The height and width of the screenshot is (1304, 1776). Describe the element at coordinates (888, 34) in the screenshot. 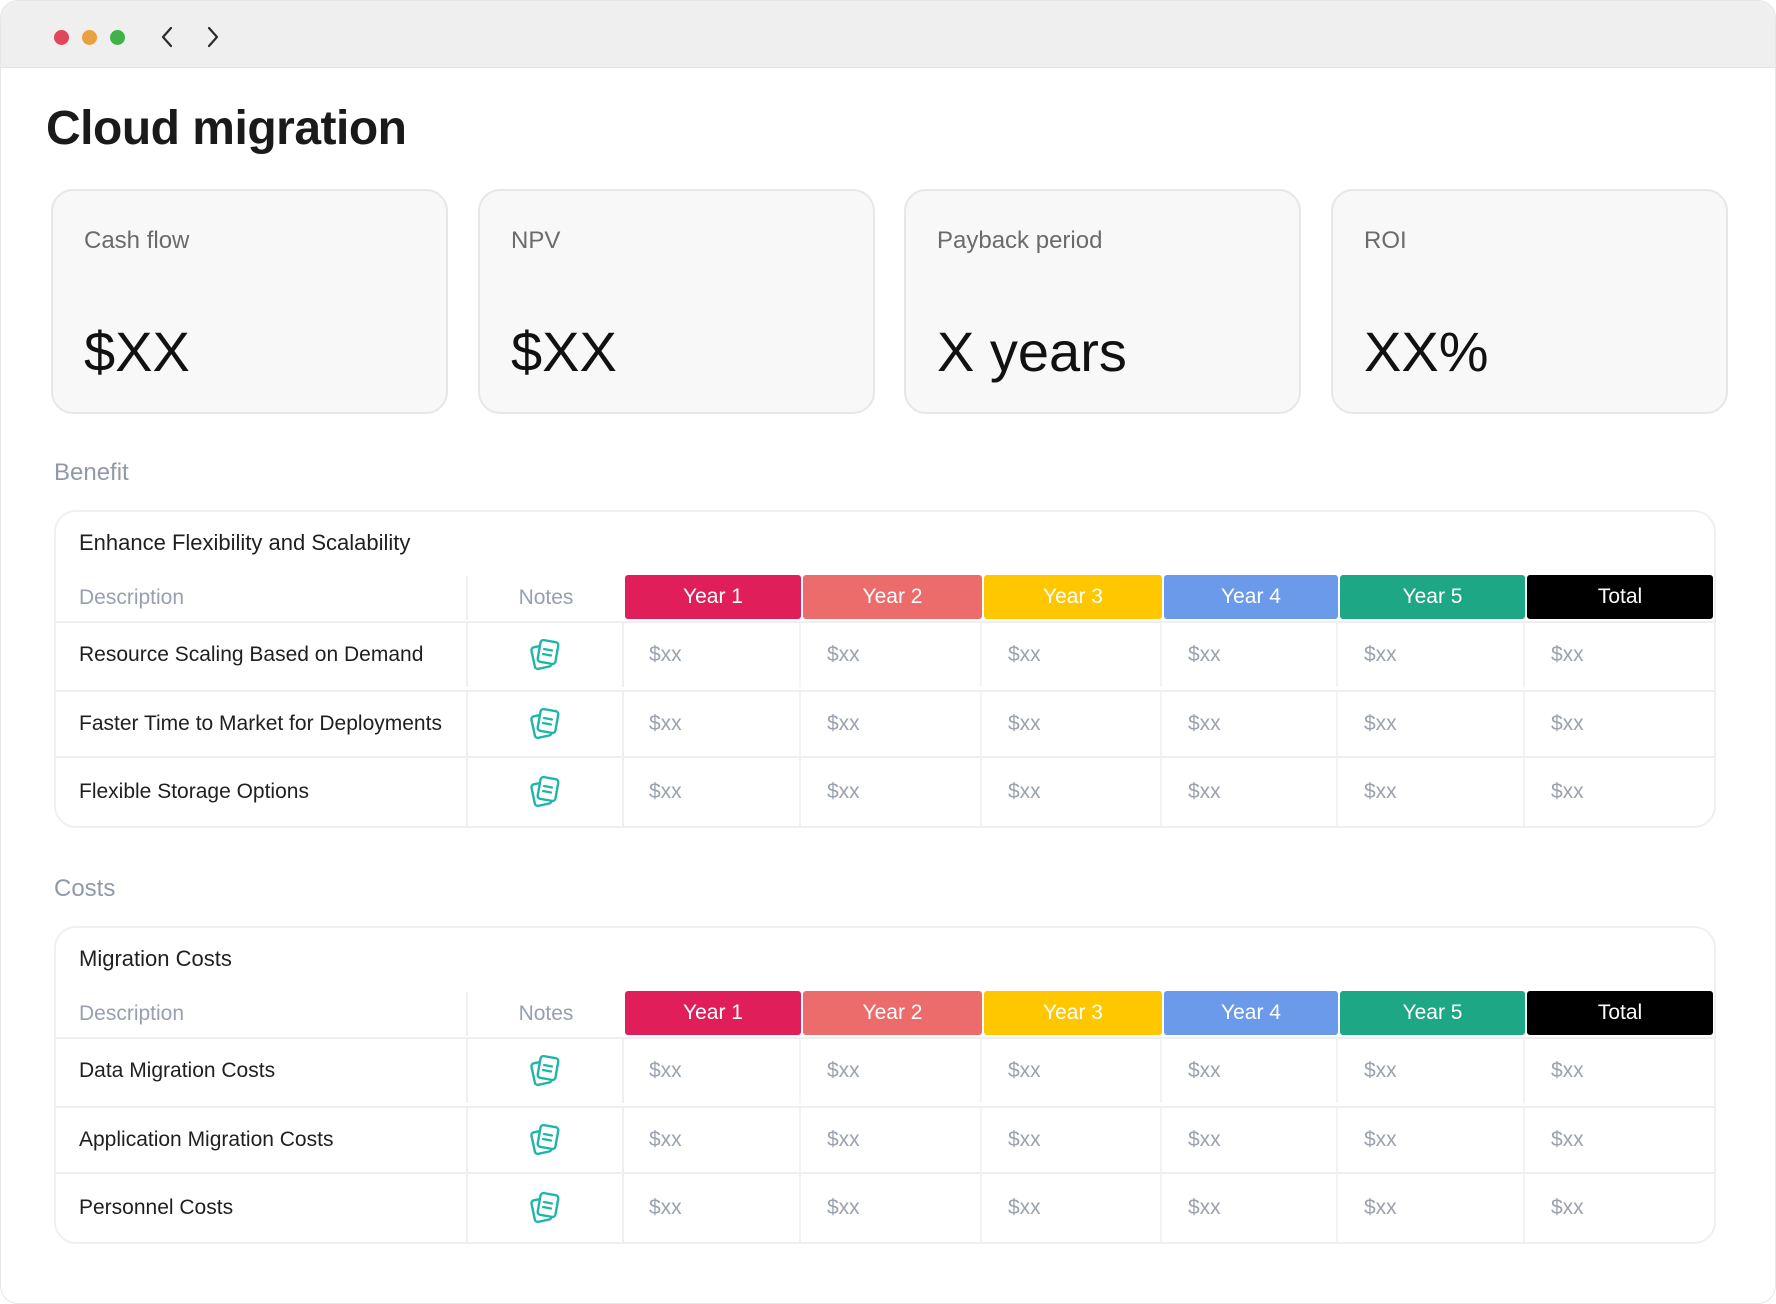

I see `title-bar` at that location.